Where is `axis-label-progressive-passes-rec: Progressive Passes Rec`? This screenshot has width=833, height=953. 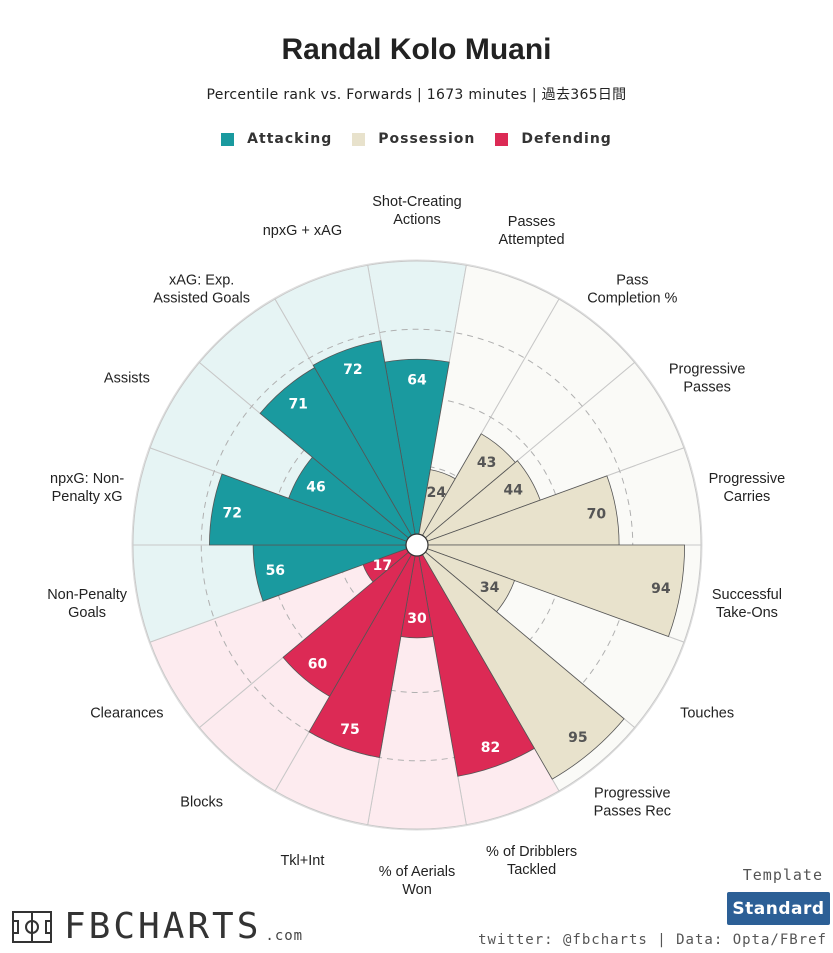 axis-label-progressive-passes-rec: Progressive Passes Rec is located at coordinates (632, 803).